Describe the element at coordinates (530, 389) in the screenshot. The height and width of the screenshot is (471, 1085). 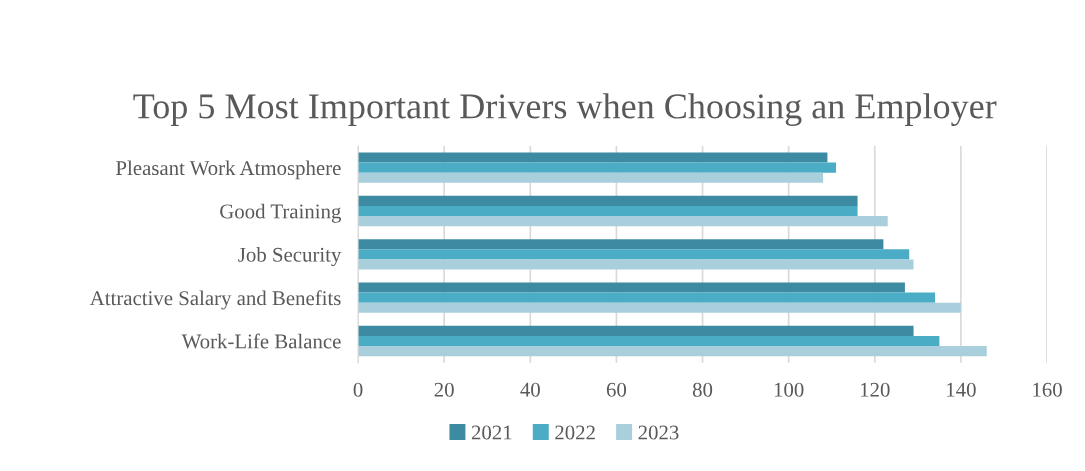
I see `x-tick-label: 40` at that location.